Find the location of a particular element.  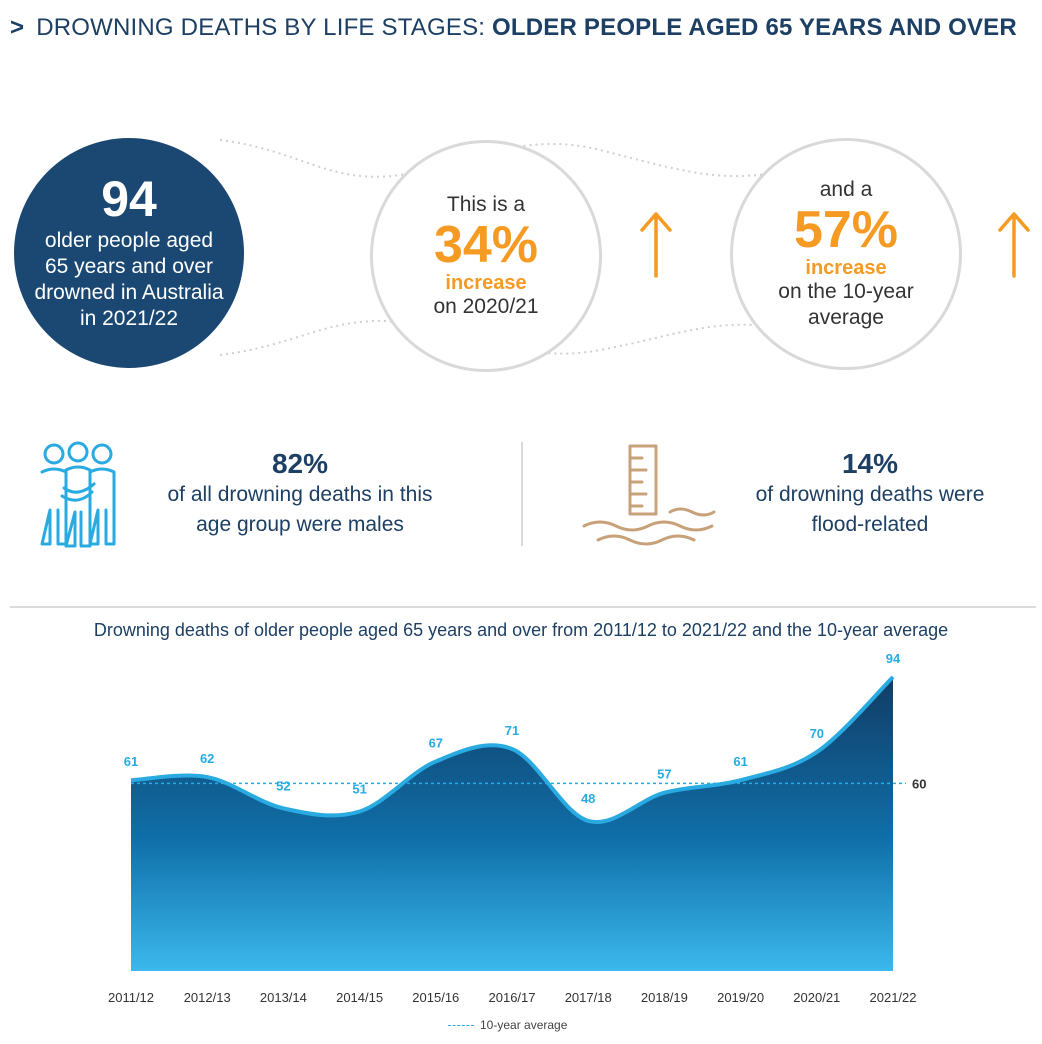

x-tick-label: 2011/12 is located at coordinates (131, 997).